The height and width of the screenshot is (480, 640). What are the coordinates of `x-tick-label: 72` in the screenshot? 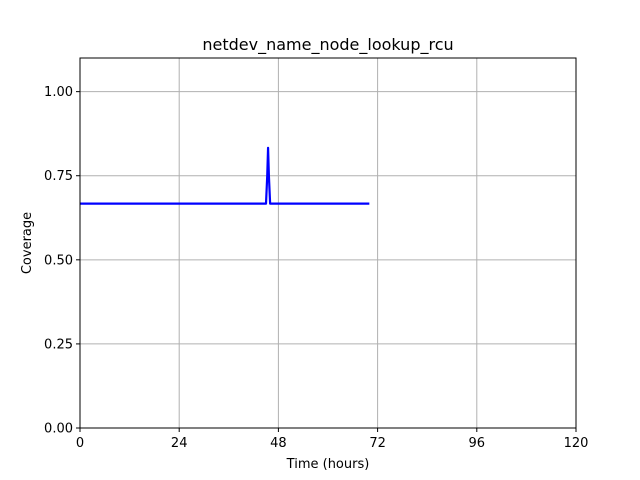 It's located at (377, 443).